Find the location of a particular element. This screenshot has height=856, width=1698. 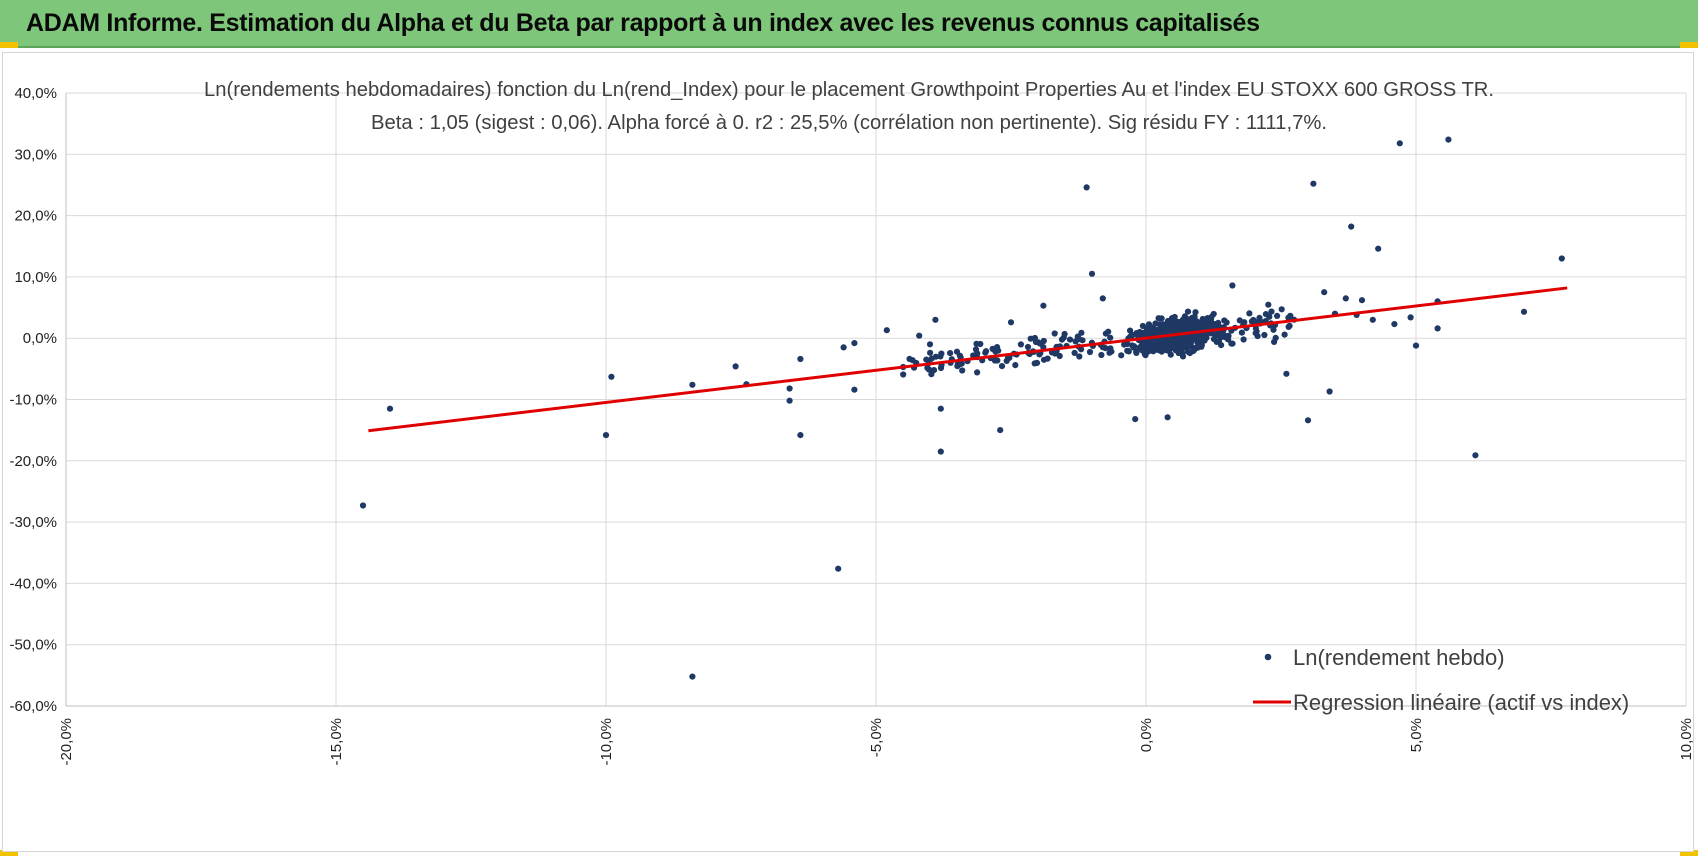

y-tick-label: -40,0% is located at coordinates (33, 583).